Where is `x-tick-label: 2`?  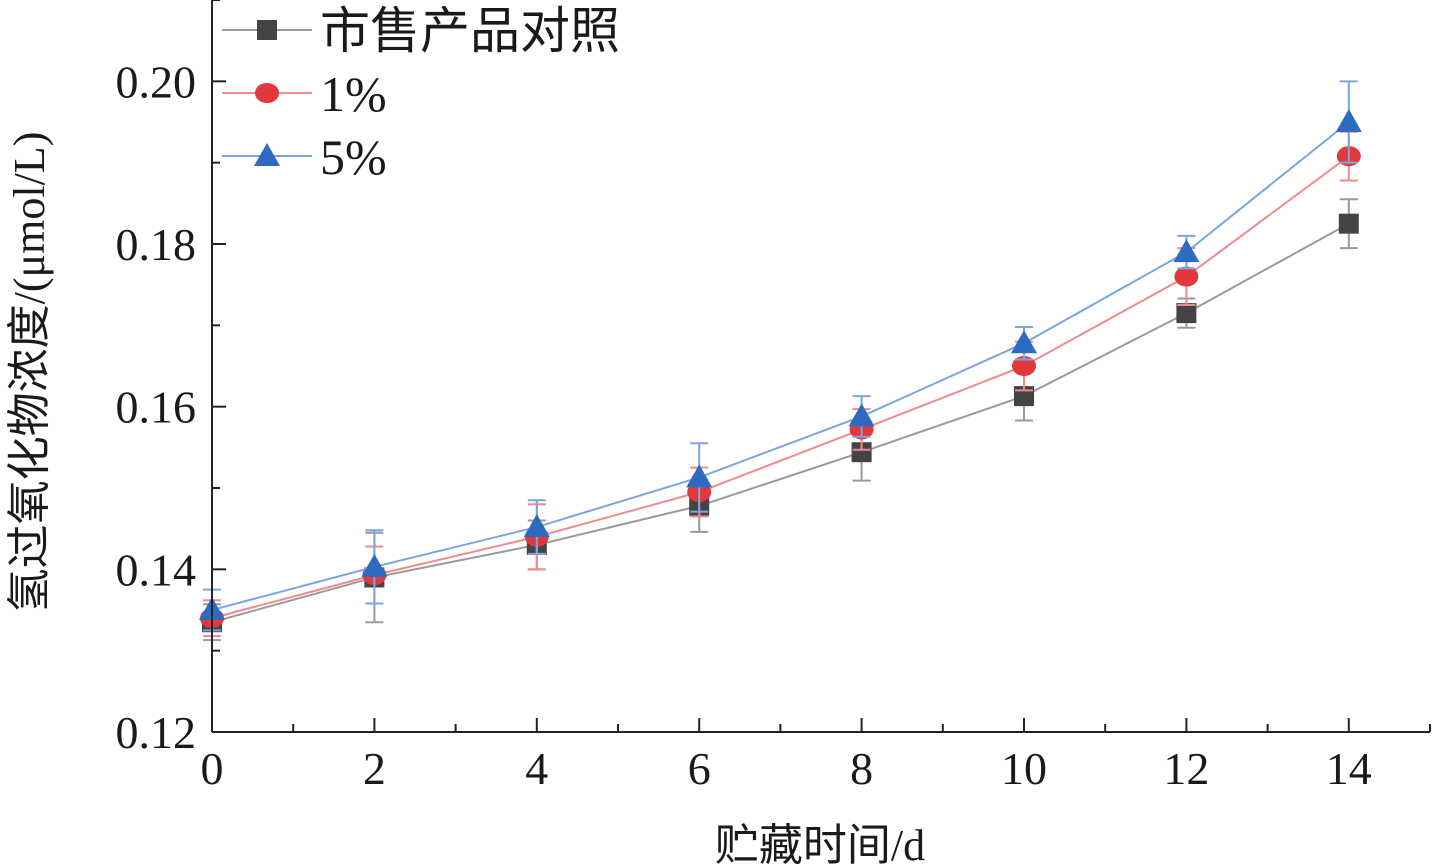
x-tick-label: 2 is located at coordinates (374, 768).